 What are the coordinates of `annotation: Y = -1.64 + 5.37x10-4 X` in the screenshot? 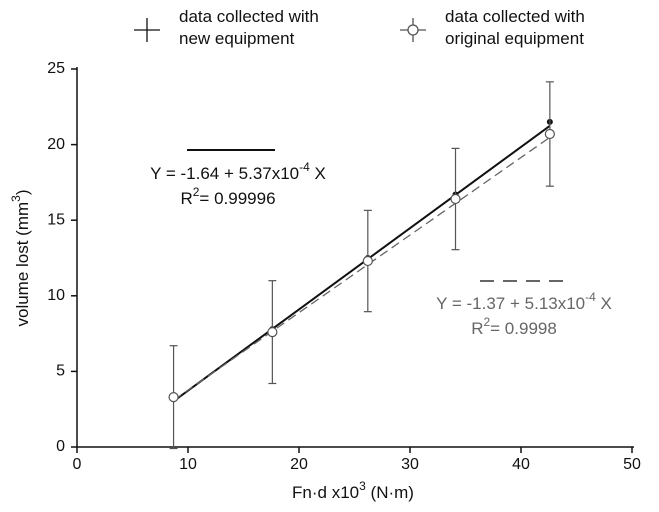 It's located at (238, 171).